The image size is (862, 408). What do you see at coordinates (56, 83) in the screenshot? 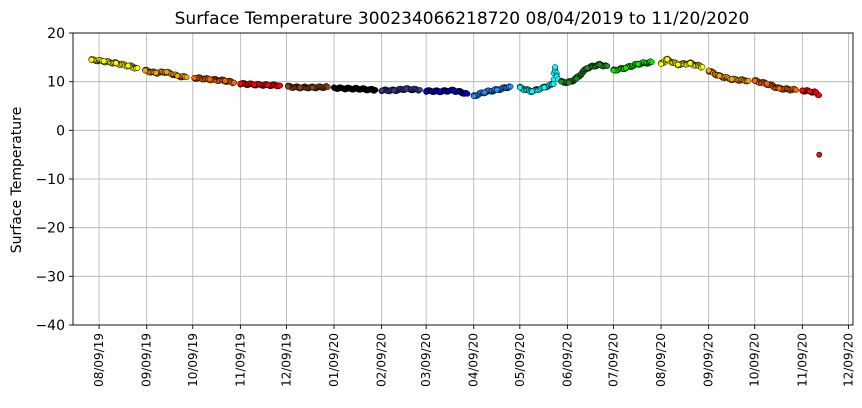
I see `y-tick-label: 10` at bounding box center [56, 83].